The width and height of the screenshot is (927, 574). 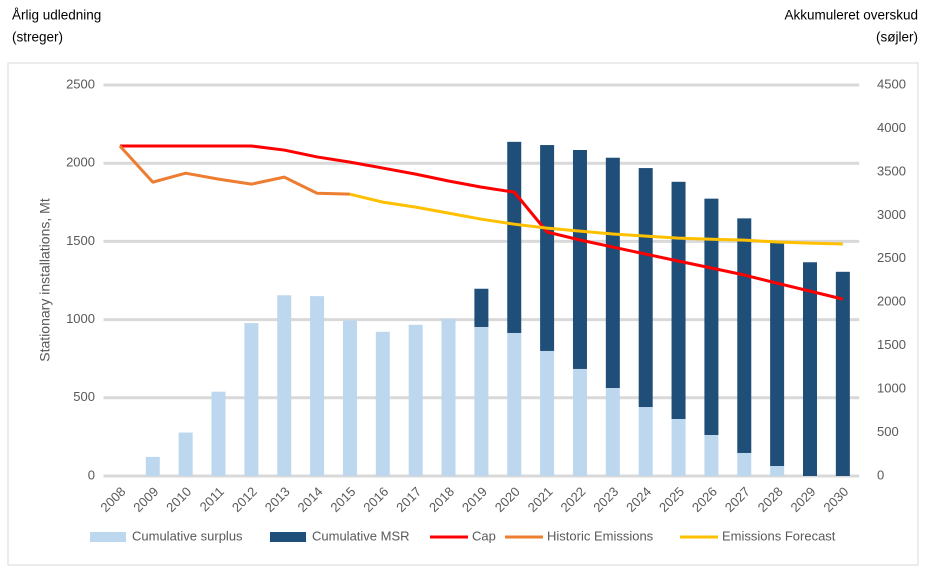 I want to click on y-tick-label: 500, so click(x=84, y=396).